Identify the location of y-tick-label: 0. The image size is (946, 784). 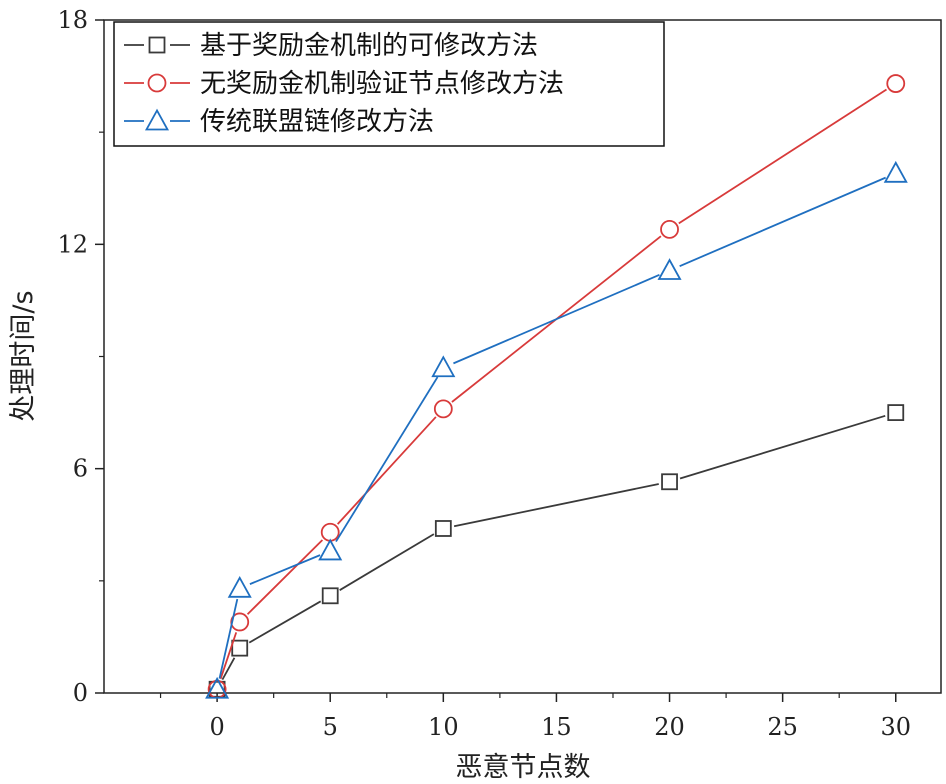
(80, 693).